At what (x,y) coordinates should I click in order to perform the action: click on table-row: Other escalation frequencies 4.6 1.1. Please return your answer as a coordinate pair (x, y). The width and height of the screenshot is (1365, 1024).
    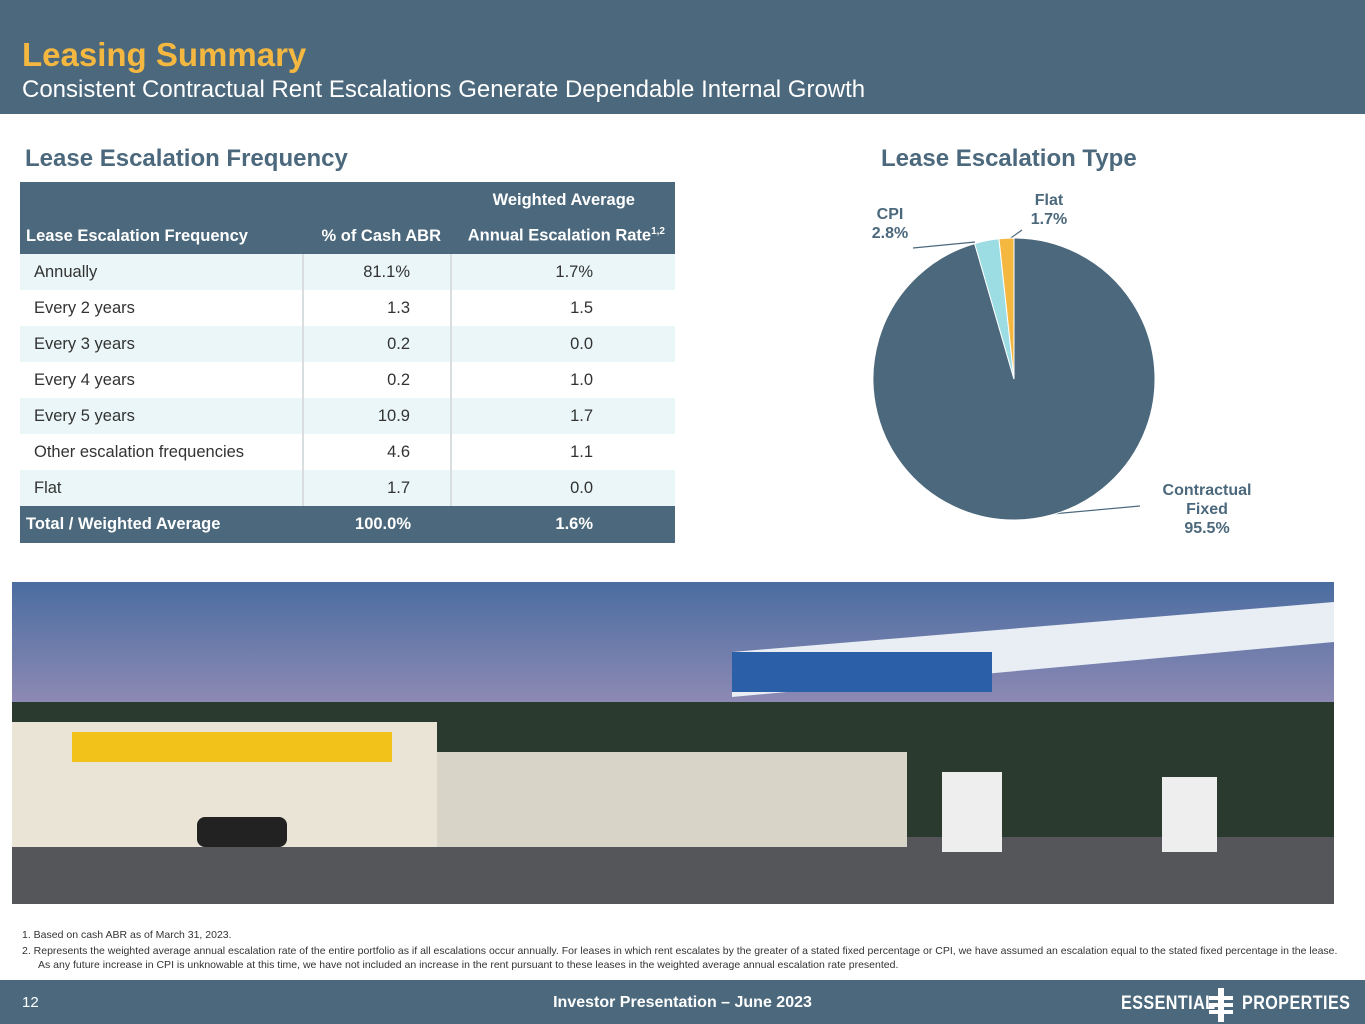
    Looking at the image, I should click on (347, 452).